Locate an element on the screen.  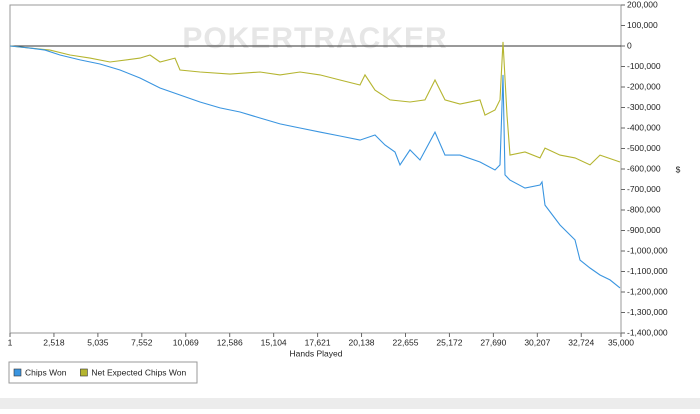
x-tick-label: 20,138 is located at coordinates (362, 342).